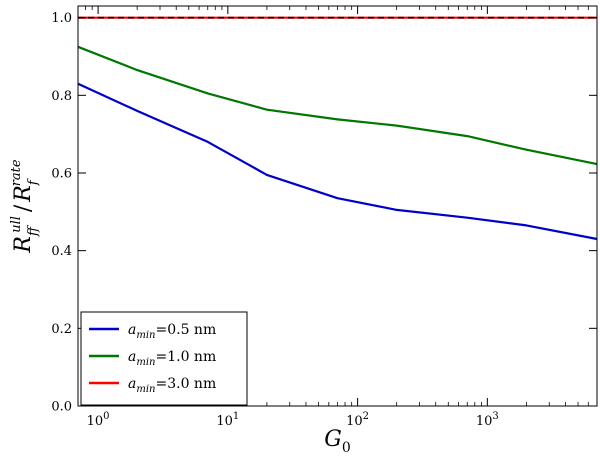 This screenshot has width=600, height=457. Describe the element at coordinates (61, 18) in the screenshot. I see `y-tick-label: 1.0` at that location.